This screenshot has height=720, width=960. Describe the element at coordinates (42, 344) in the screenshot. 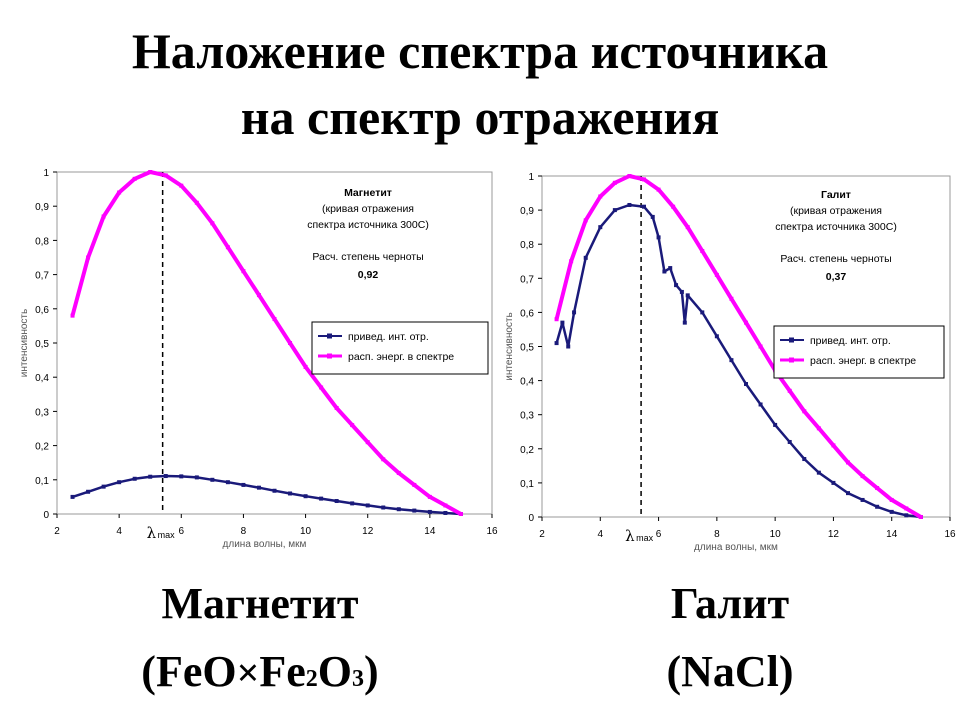

I see `magnetite-ytick-label: 0,5` at that location.